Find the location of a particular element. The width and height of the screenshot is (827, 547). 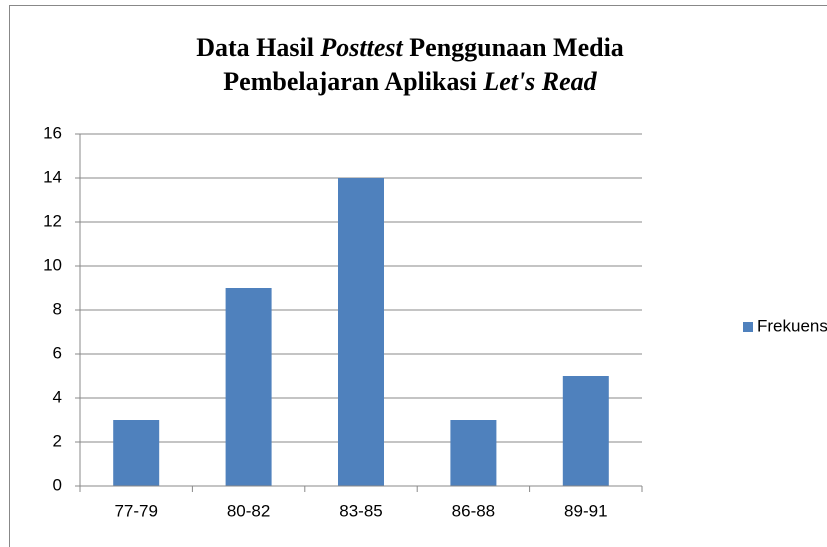

y-tick-label: 2 is located at coordinates (57, 440).